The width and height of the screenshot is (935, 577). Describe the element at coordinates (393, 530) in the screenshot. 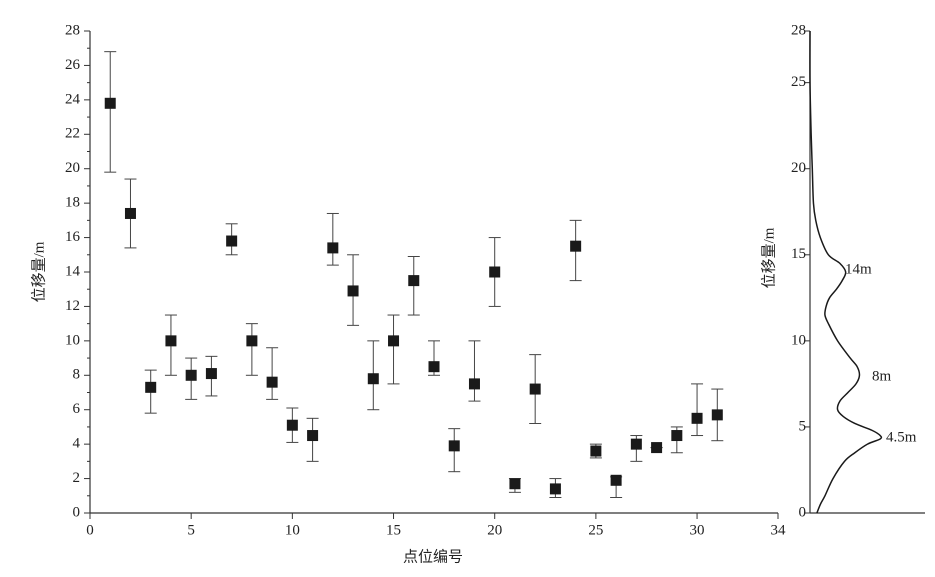

I see `x-tick-label: 15` at that location.